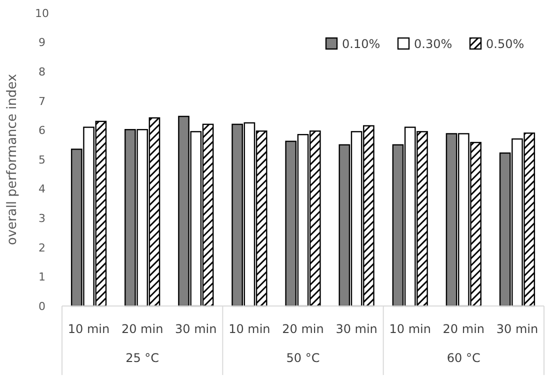 The width and height of the screenshot is (550, 383). What do you see at coordinates (42, 131) in the screenshot?
I see `y-tick-label: 6` at bounding box center [42, 131].